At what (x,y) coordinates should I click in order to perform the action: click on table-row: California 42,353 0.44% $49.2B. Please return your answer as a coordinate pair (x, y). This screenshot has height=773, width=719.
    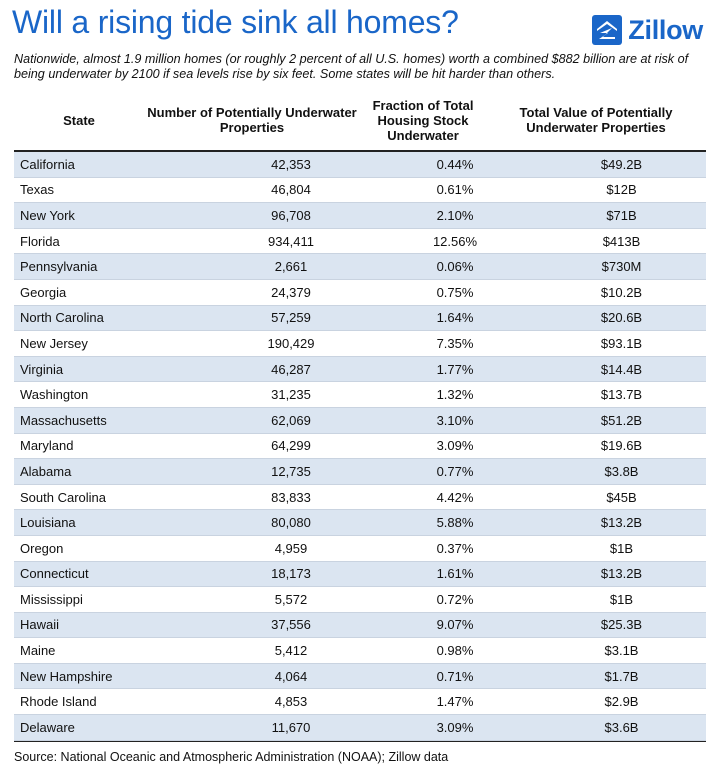
    Looking at the image, I should click on (360, 165).